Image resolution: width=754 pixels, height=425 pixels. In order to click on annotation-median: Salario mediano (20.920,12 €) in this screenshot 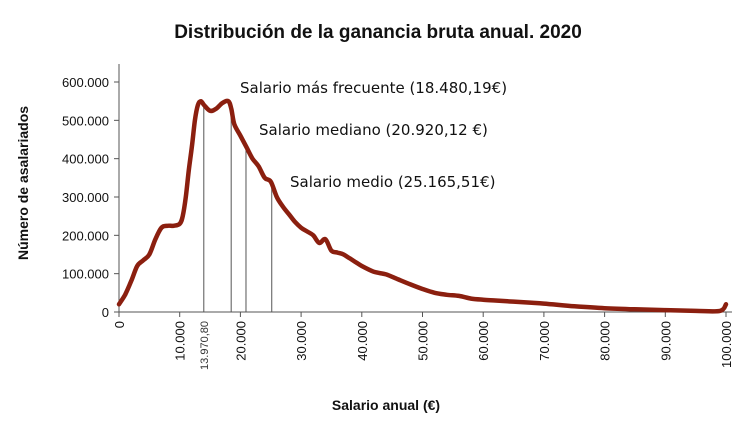, I will do `click(373, 130)`.